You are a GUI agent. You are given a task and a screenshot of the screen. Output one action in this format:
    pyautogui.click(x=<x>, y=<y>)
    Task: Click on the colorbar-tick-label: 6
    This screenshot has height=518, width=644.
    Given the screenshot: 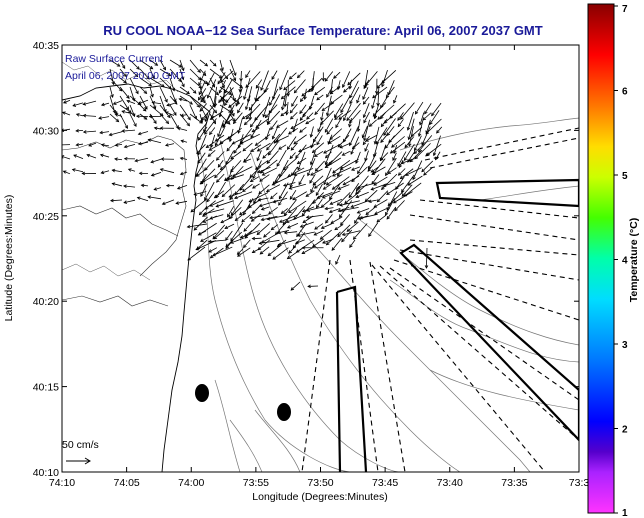 What is the action you would take?
    pyautogui.click(x=625, y=92)
    